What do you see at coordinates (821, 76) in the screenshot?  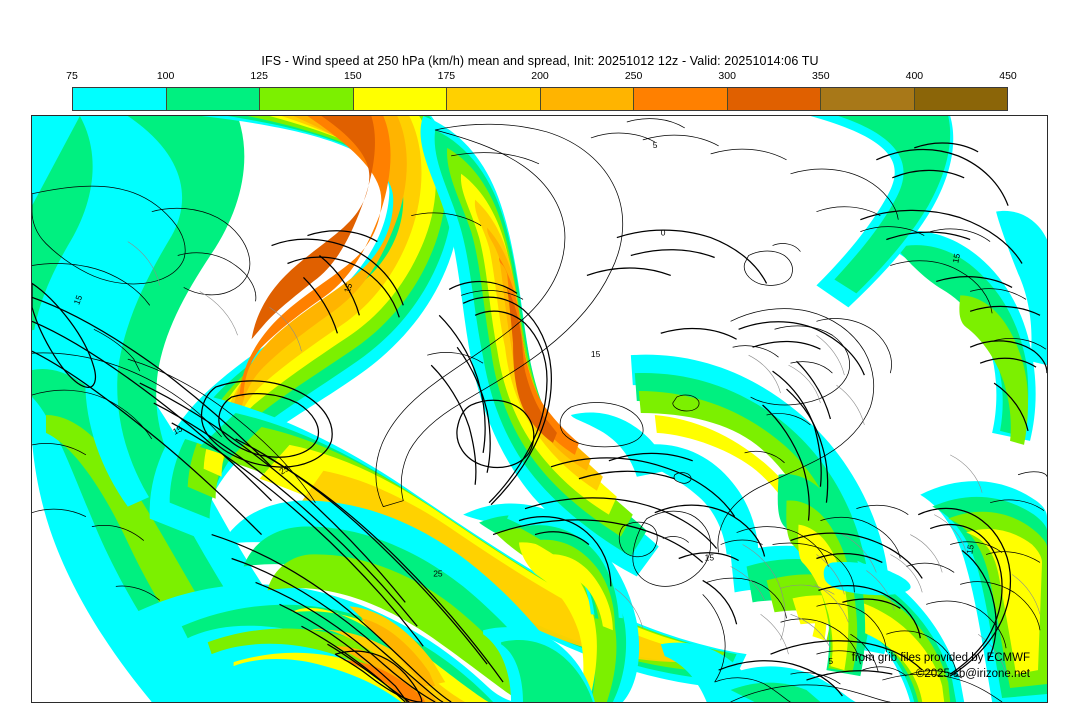 I see `colorbar-tick-350: 350` at bounding box center [821, 76].